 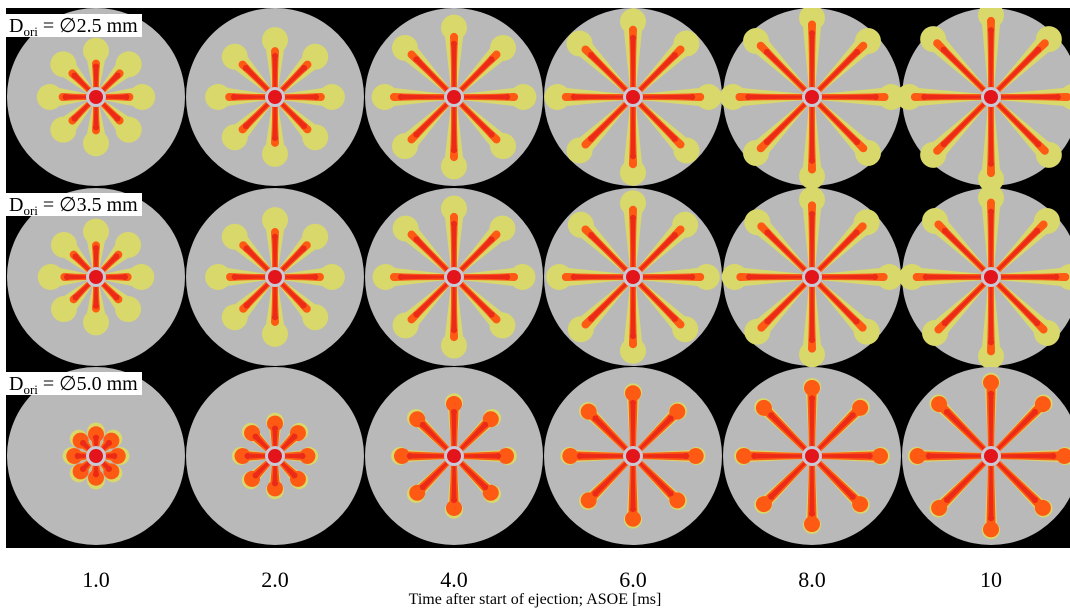 I want to click on spray-image-r1-t2, so click(x=275, y=97).